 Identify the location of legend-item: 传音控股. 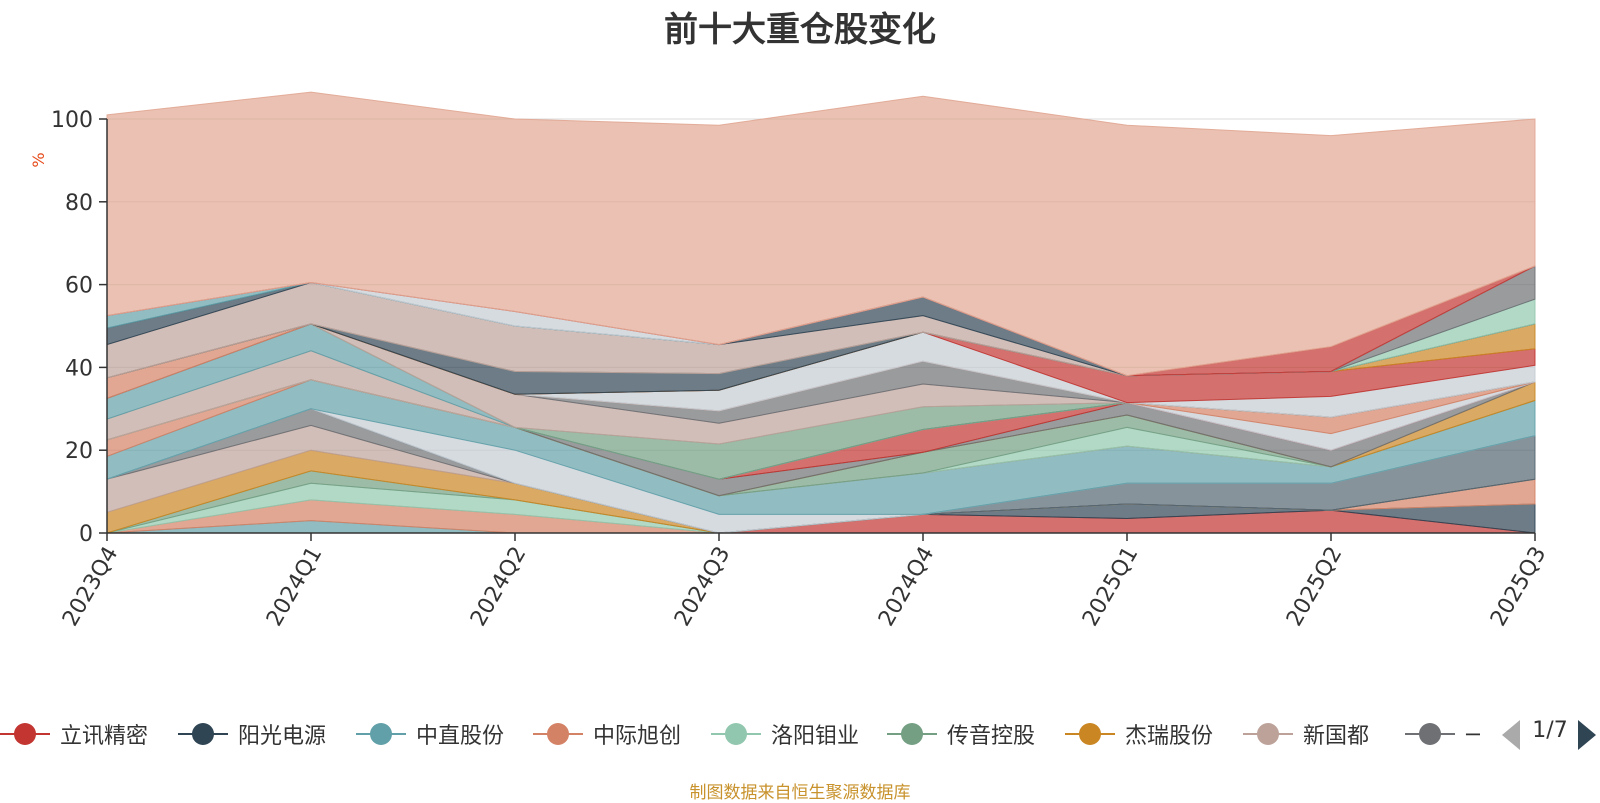
(961, 734).